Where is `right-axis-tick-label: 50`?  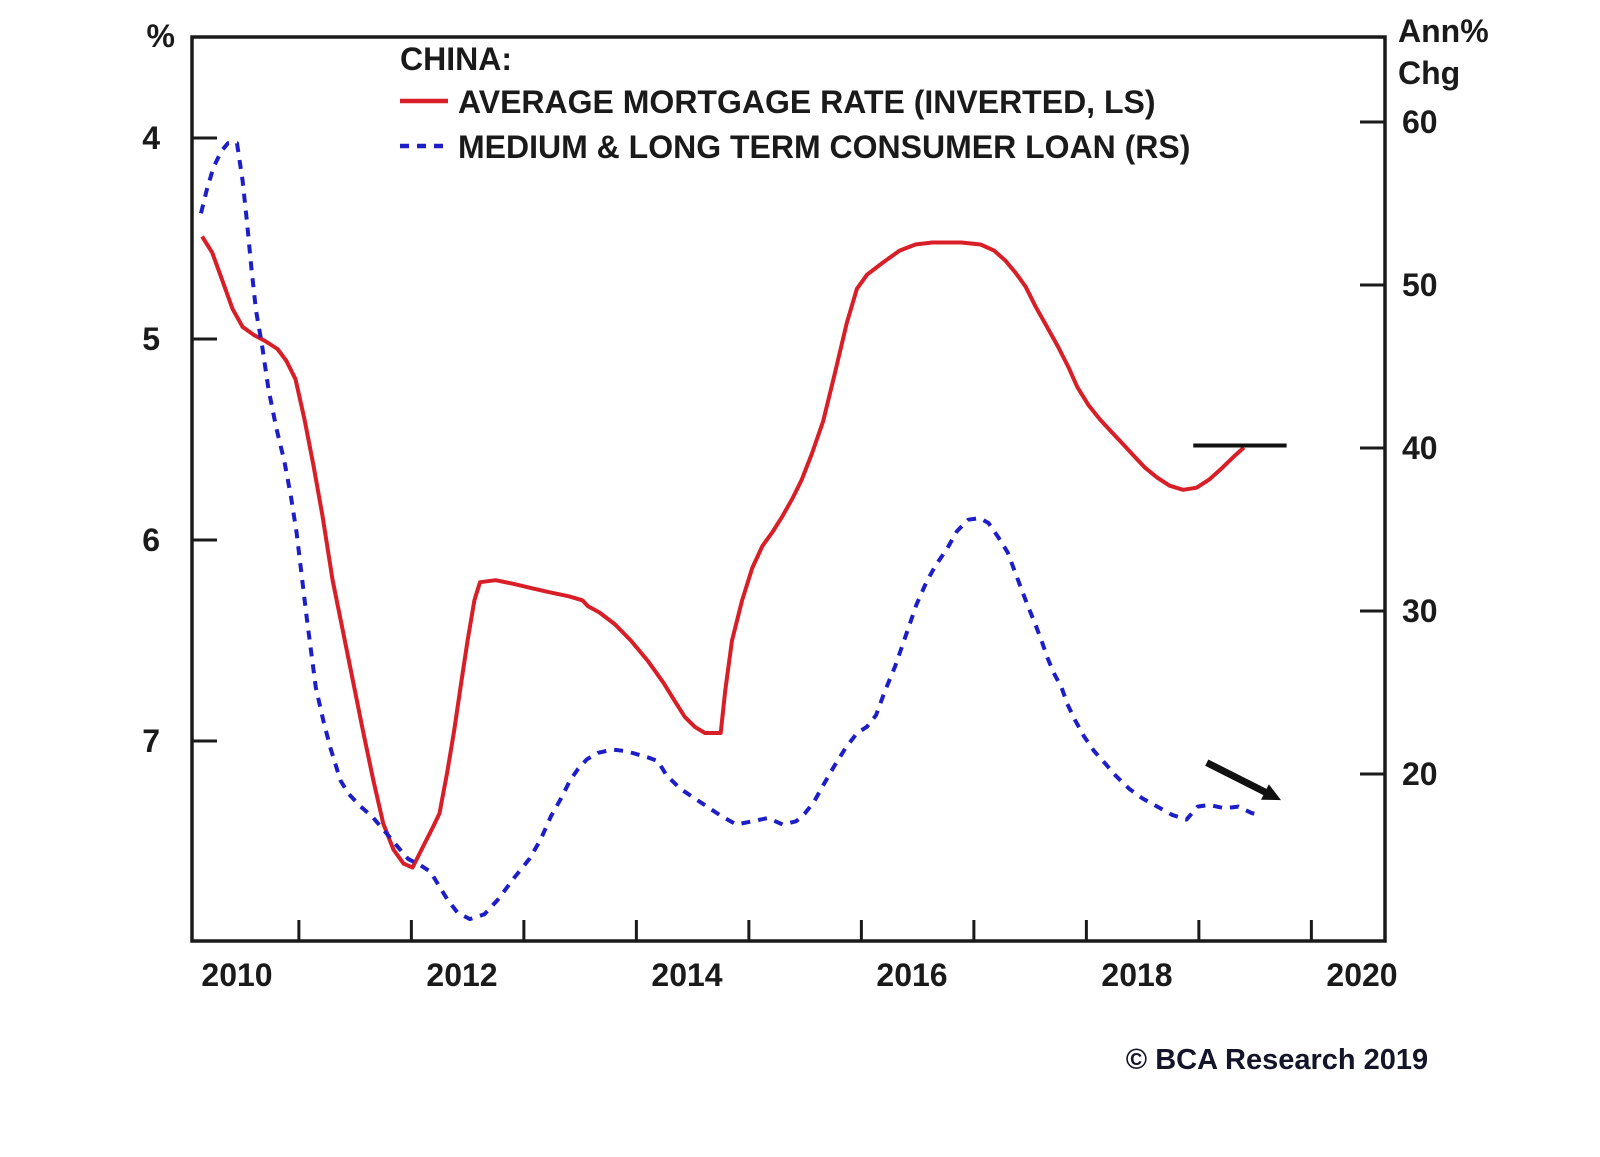 right-axis-tick-label: 50 is located at coordinates (1420, 285).